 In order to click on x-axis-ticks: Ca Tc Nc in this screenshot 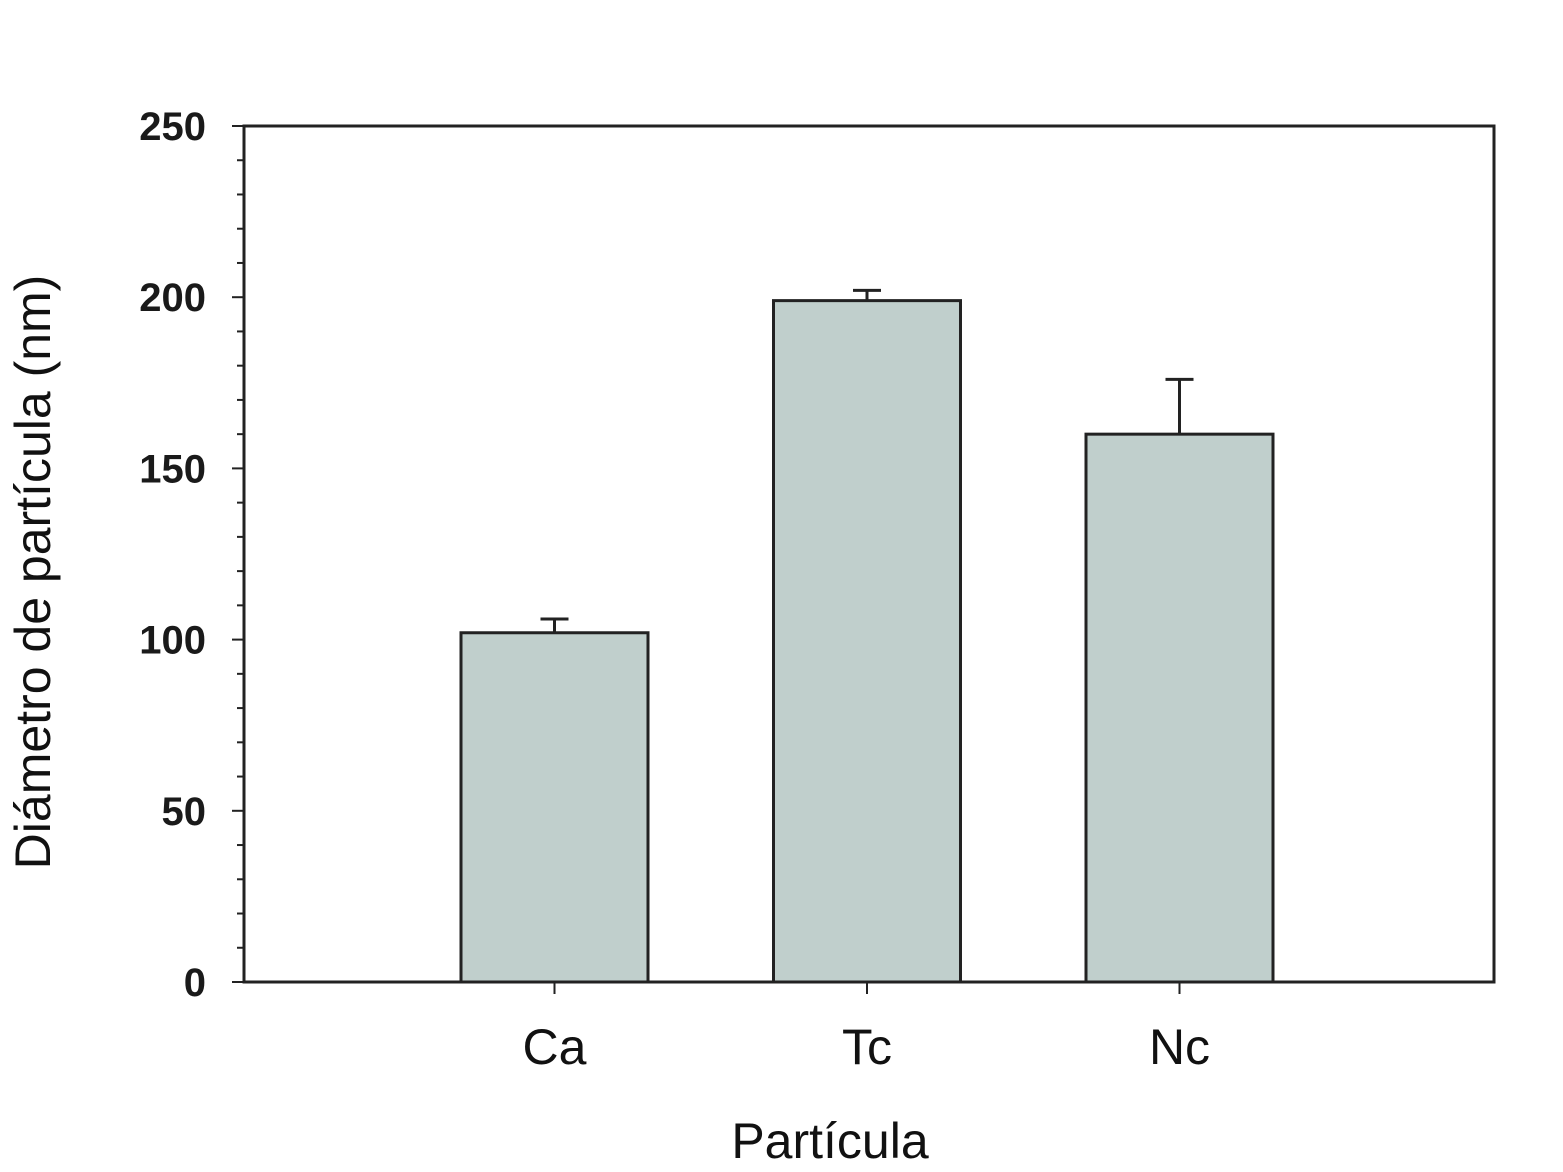, I will do `click(866, 1028)`.